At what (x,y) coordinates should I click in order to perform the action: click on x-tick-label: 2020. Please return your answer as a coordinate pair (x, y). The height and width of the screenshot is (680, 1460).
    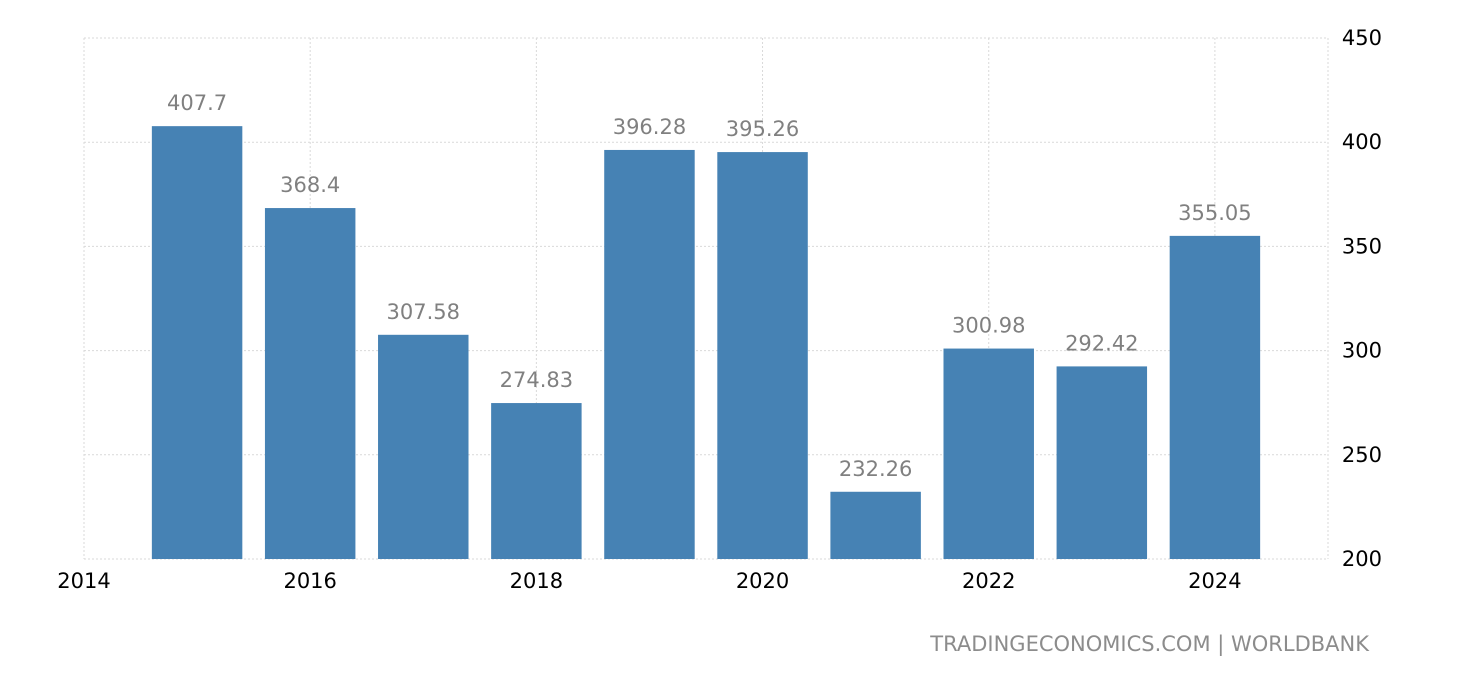
    Looking at the image, I should click on (762, 581).